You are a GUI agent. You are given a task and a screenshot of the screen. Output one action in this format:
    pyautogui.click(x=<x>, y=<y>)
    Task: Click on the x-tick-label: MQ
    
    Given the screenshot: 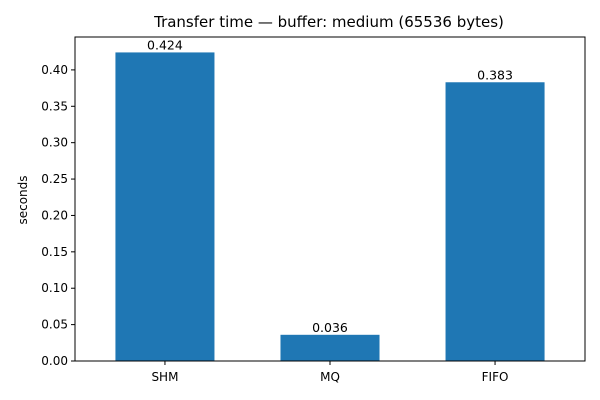 What is the action you would take?
    pyautogui.click(x=330, y=377)
    